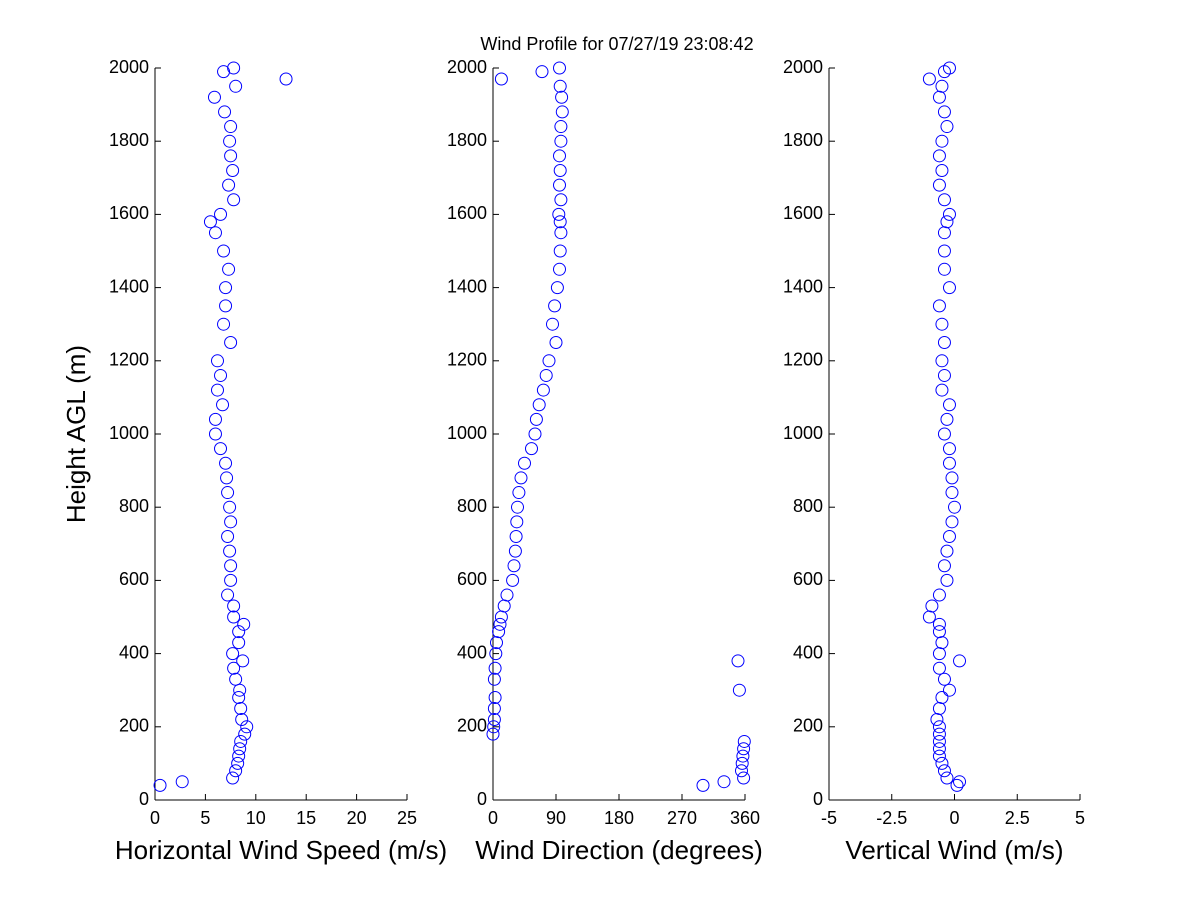  What do you see at coordinates (205, 818) in the screenshot?
I see `x-tick-label: 5` at bounding box center [205, 818].